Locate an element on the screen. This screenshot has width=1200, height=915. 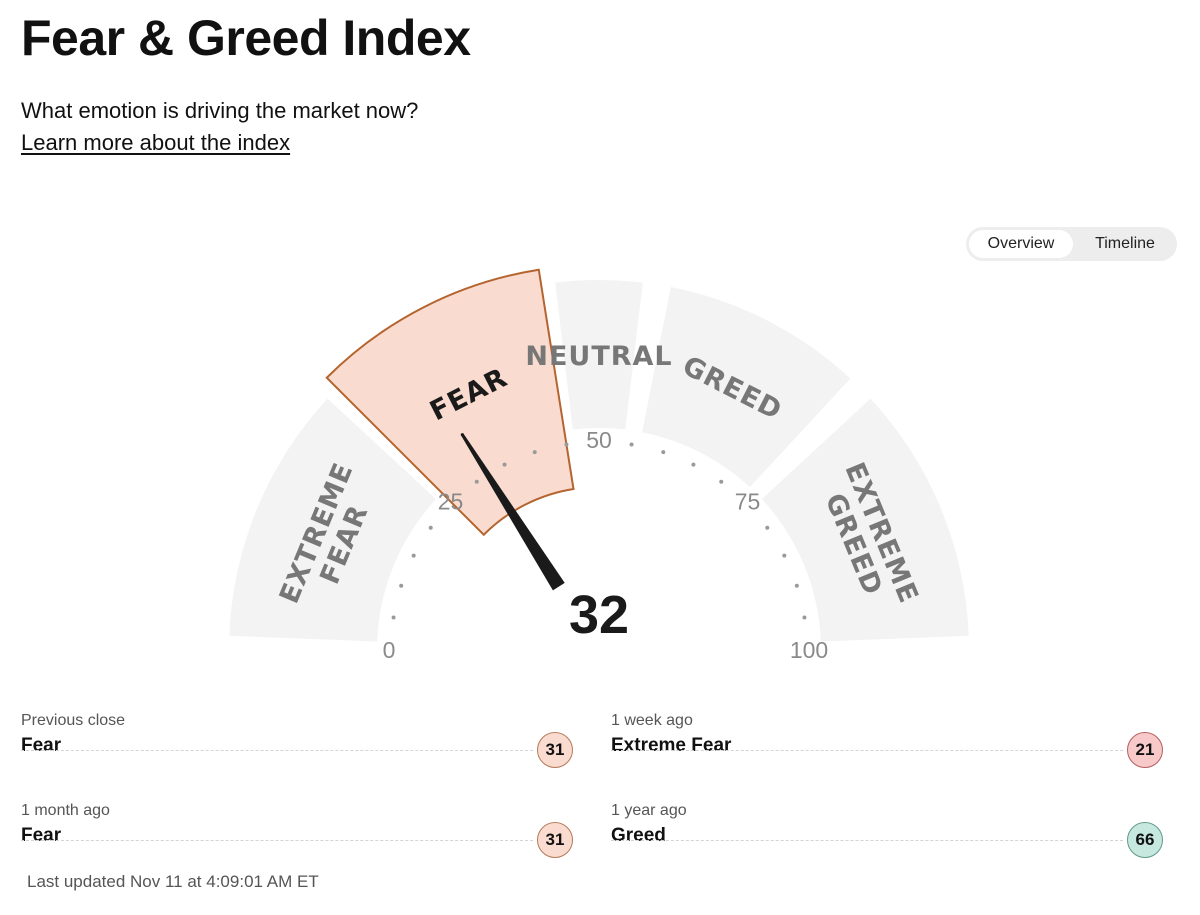
stat-rating: Extreme Fear is located at coordinates (671, 745).